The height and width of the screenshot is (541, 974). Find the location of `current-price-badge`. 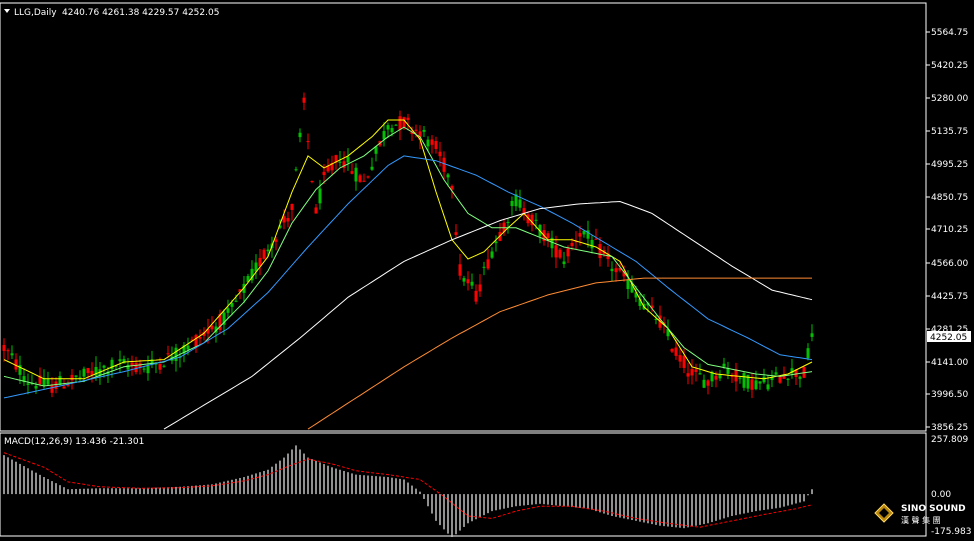

current-price-badge is located at coordinates (949, 336).